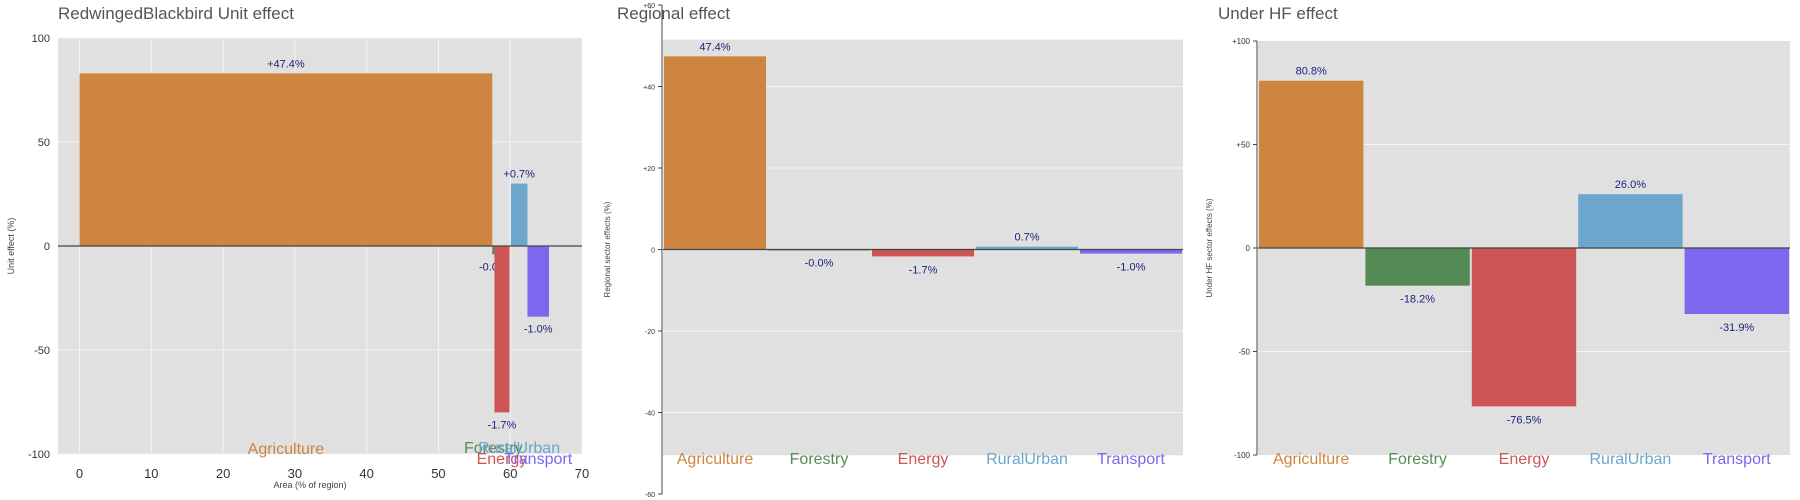 The height and width of the screenshot is (500, 1800). Describe the element at coordinates (650, 414) in the screenshot. I see `y-tick-label: -40` at that location.